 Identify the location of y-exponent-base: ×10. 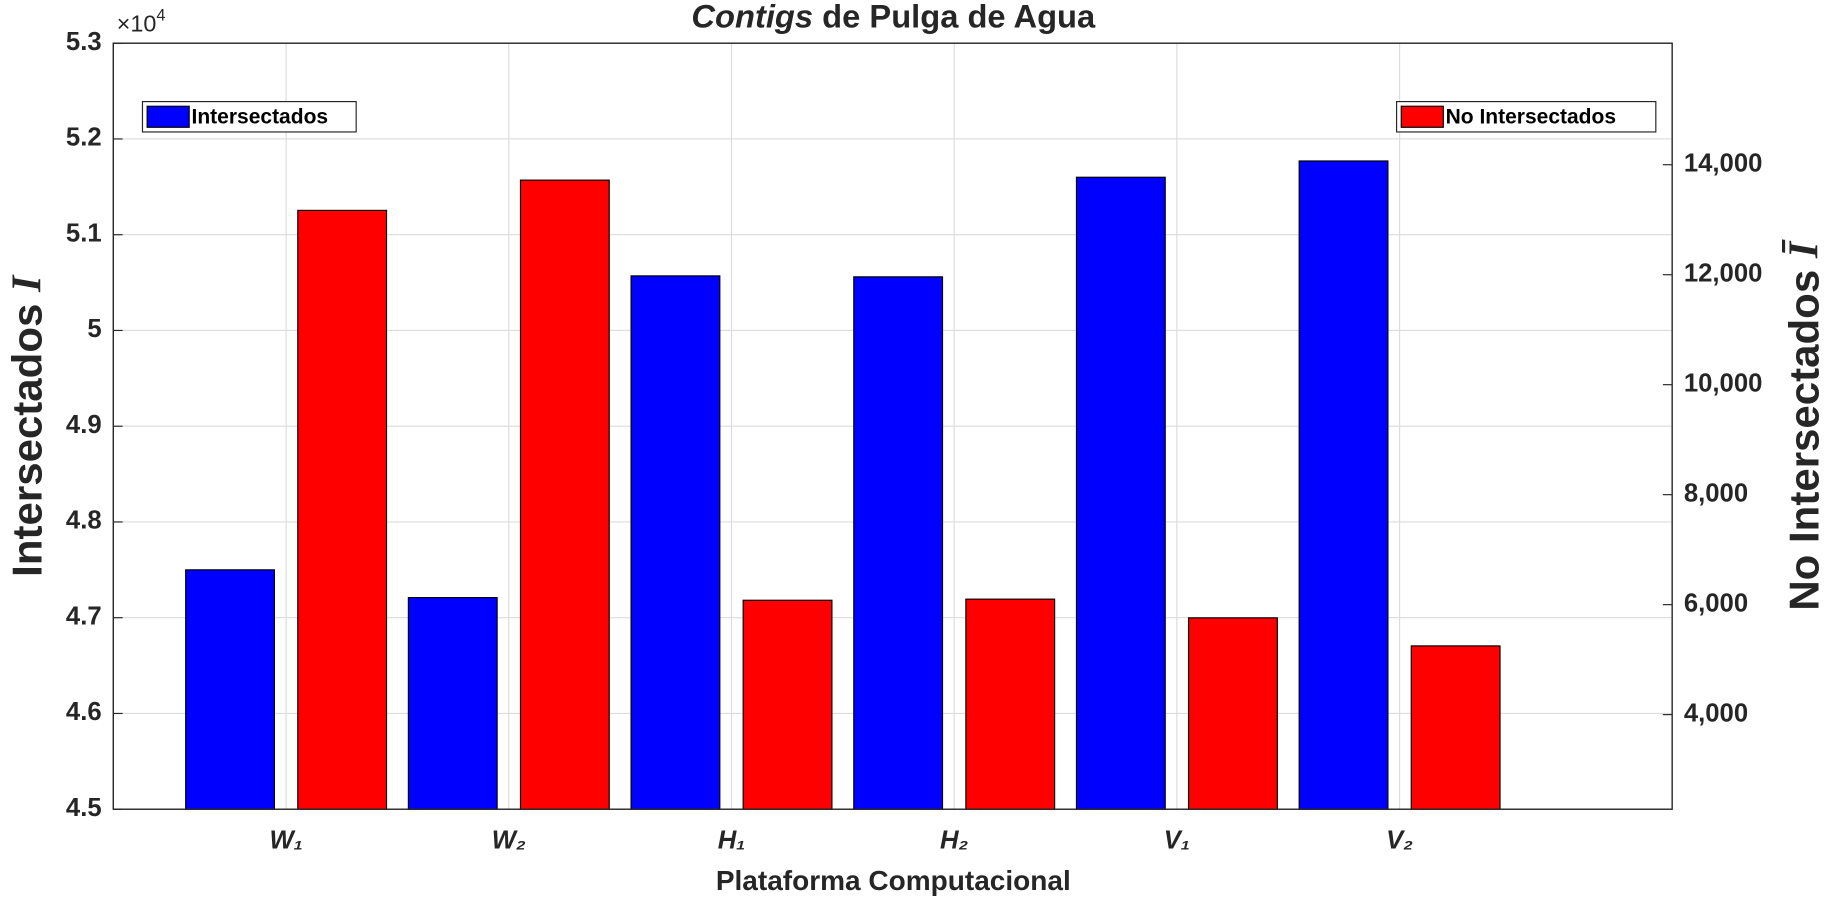
(137, 24).